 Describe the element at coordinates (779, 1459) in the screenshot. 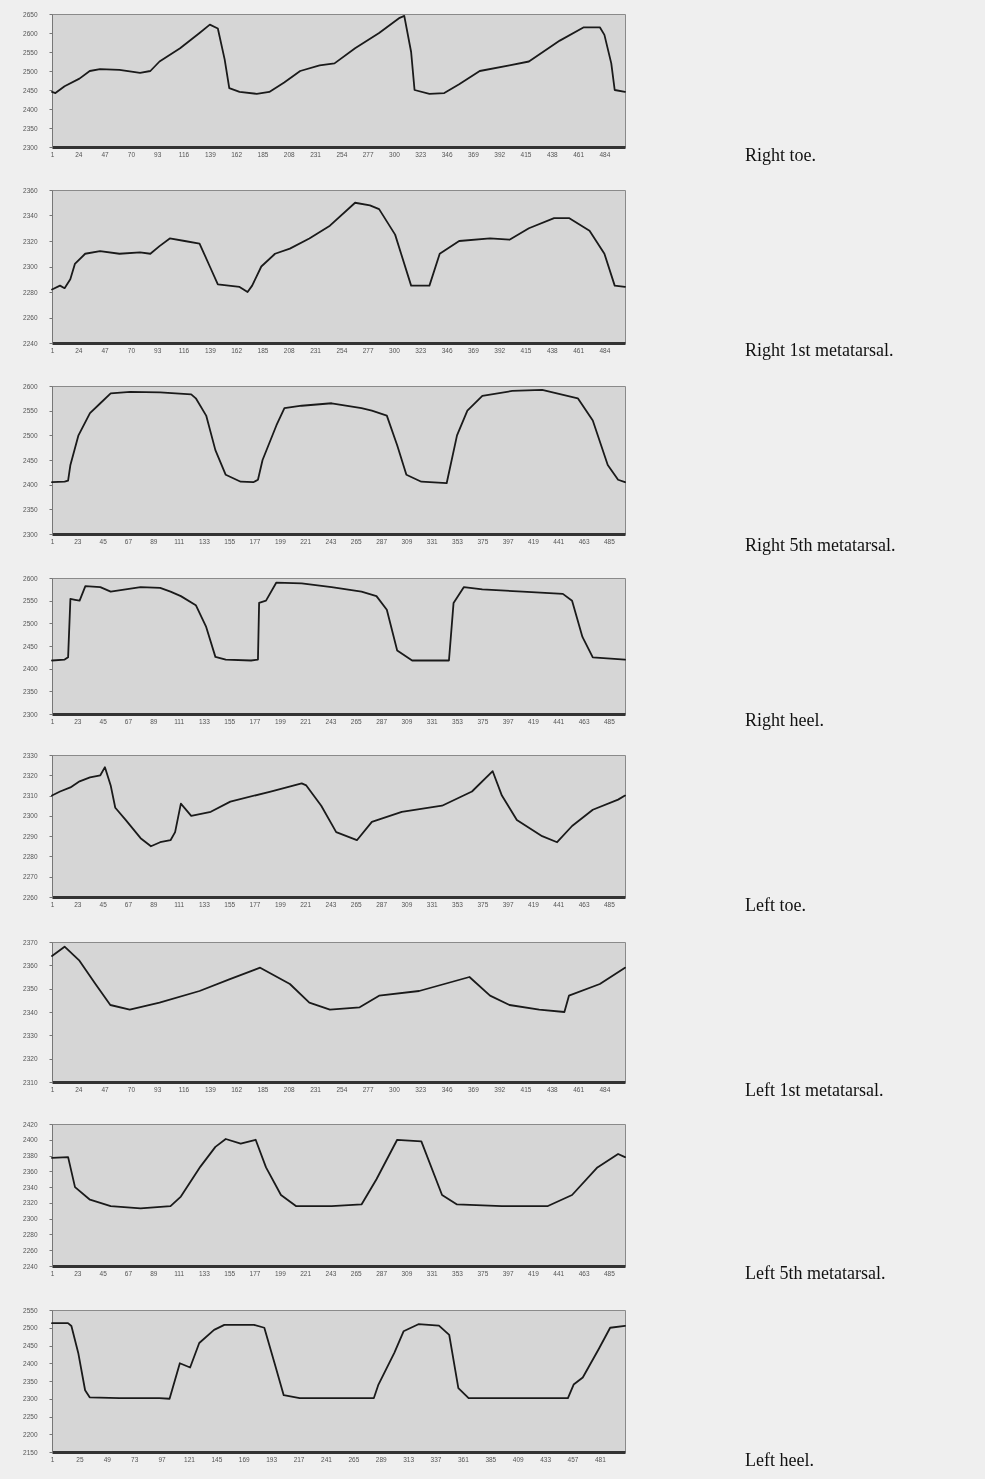

I see `text: Left heel.` at that location.